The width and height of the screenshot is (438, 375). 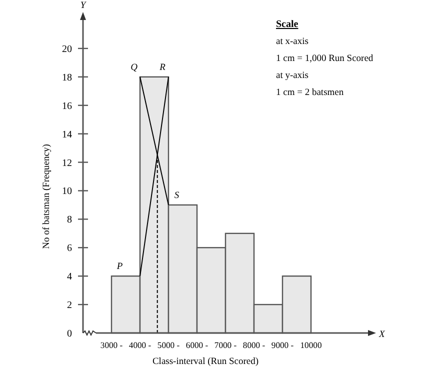 I want to click on y-tick-label: 10, so click(x=67, y=192).